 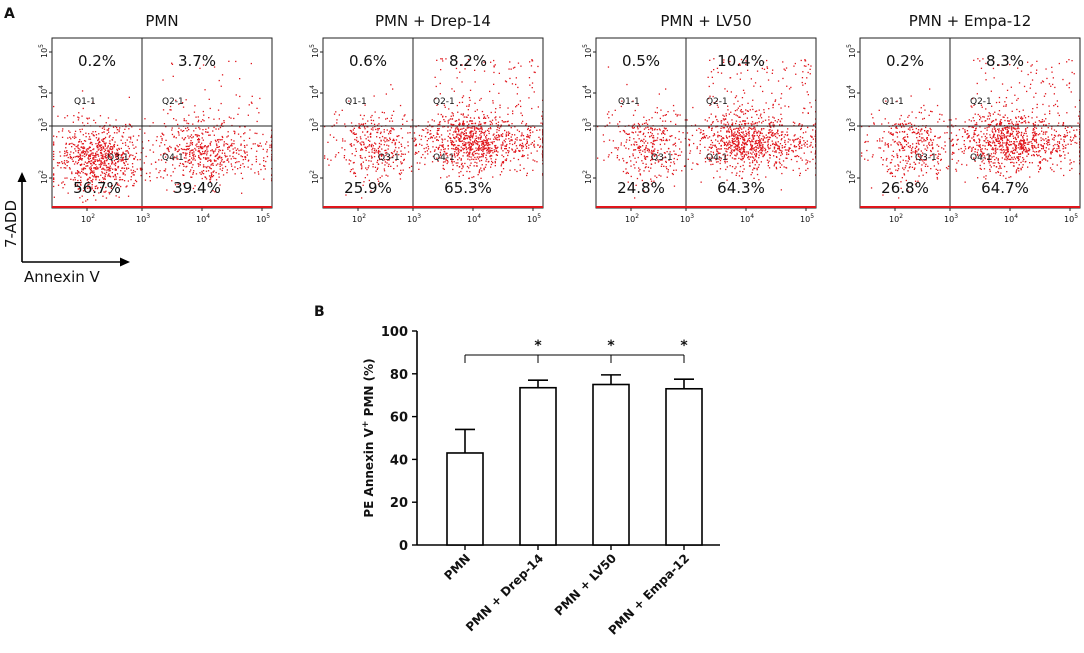 What do you see at coordinates (368, 61) in the screenshot?
I see `quadrant-1-percentage: 0.6%` at bounding box center [368, 61].